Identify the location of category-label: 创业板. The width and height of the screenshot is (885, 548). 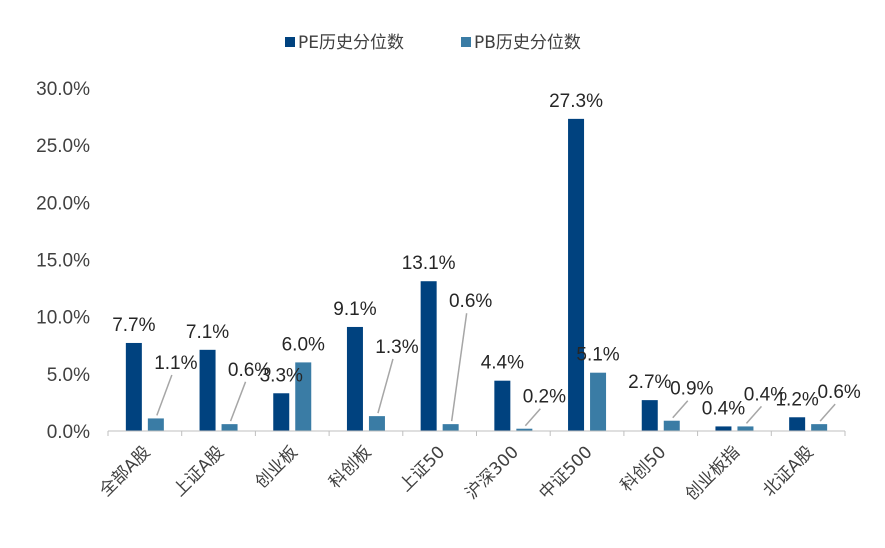
(277, 467).